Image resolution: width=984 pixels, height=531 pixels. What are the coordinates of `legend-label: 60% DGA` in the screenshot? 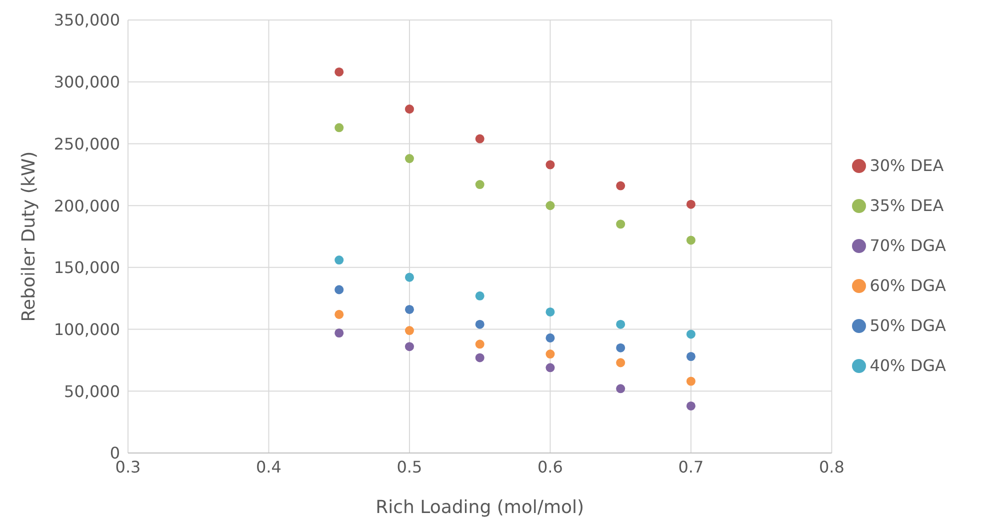 It's located at (908, 285).